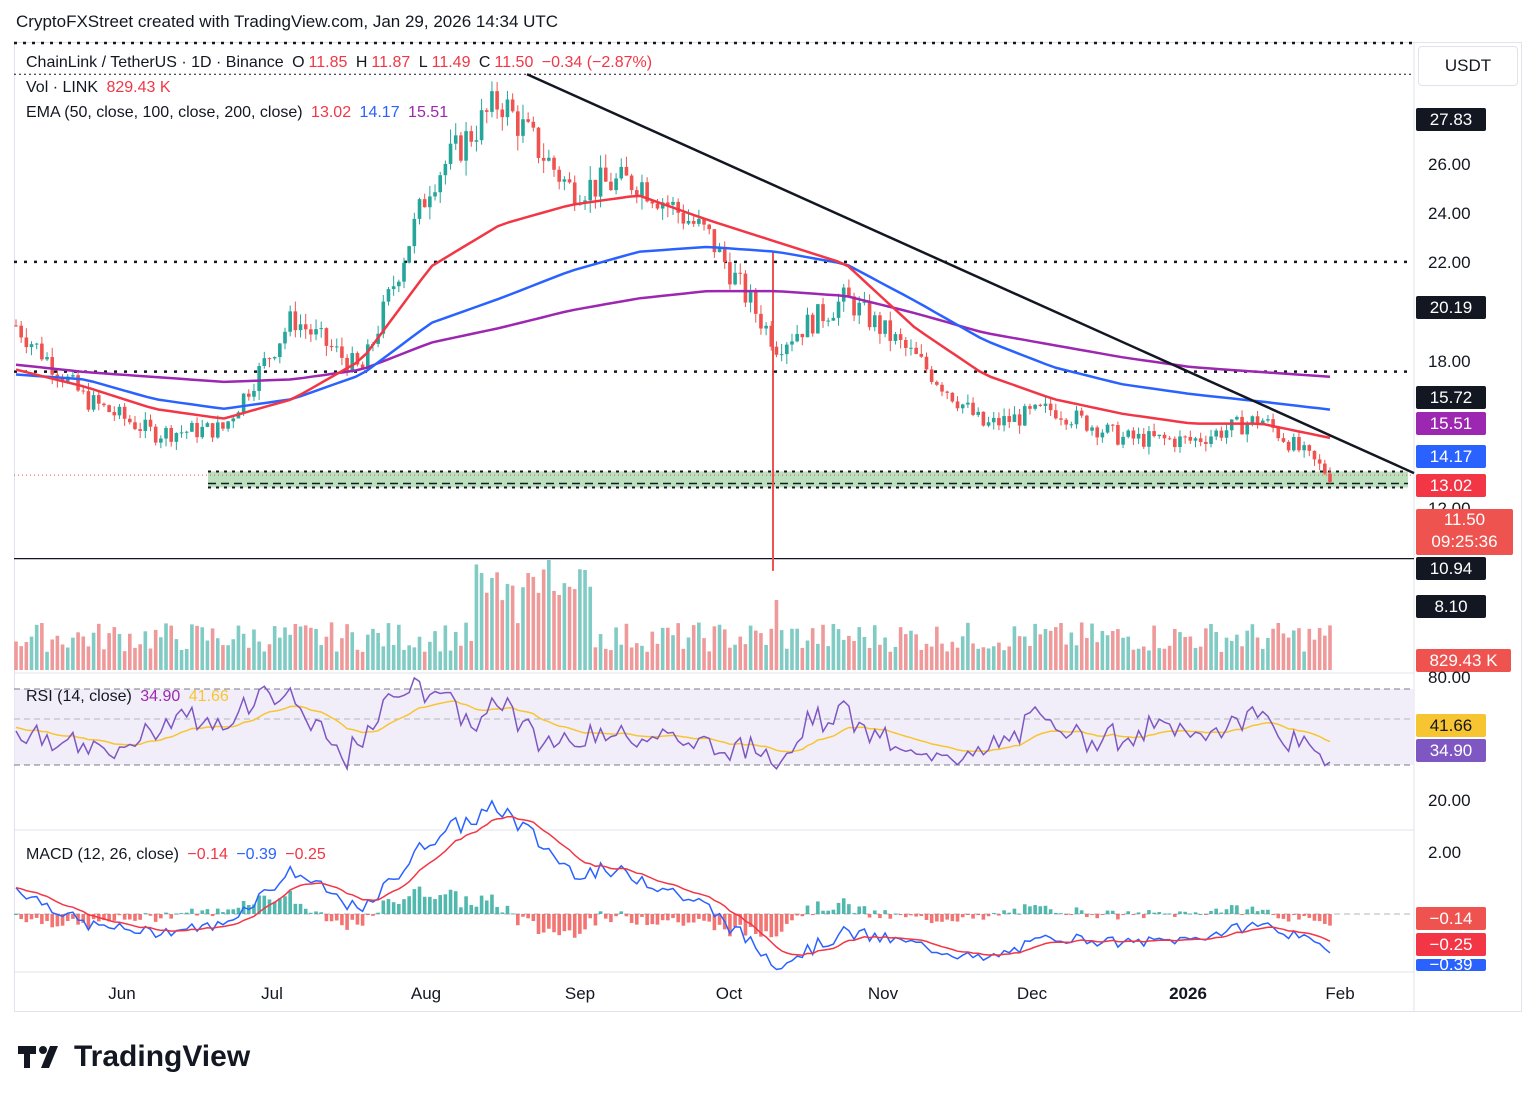 This screenshot has height=1102, width=1536. Describe the element at coordinates (1451, 918) in the screenshot. I see `macd-hist-label: −0.14` at that location.